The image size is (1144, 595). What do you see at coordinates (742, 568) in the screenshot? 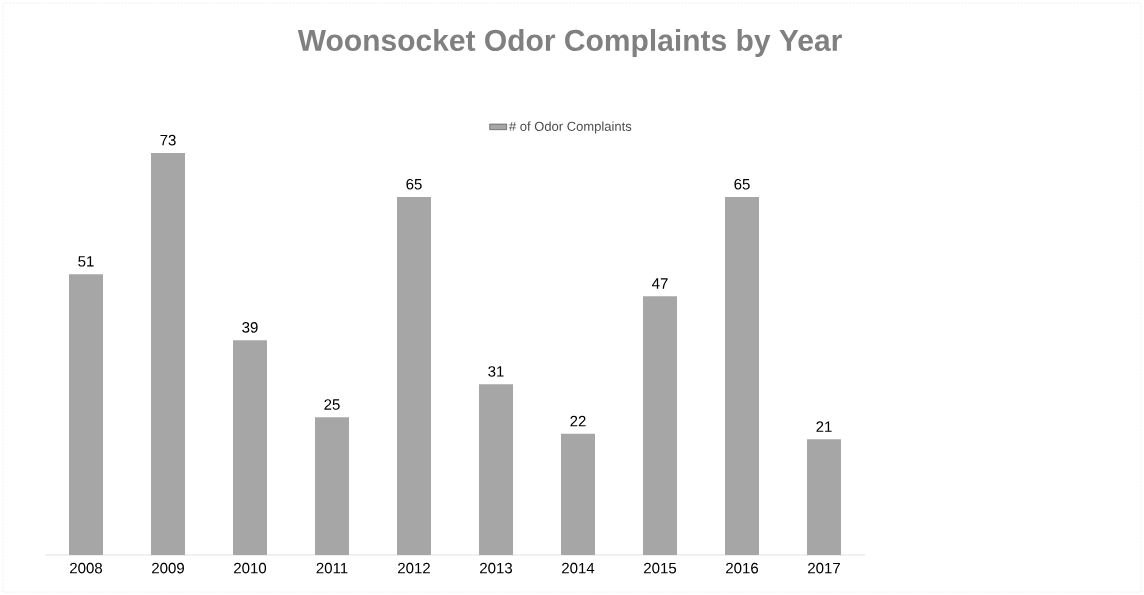
I see `x-tick-label: 2016` at bounding box center [742, 568].